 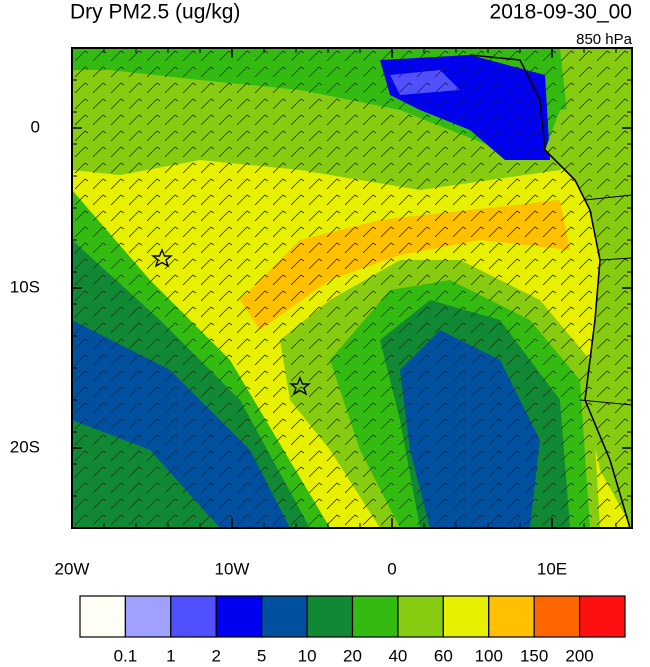 I want to click on colorbar-label: 100, so click(x=489, y=655).